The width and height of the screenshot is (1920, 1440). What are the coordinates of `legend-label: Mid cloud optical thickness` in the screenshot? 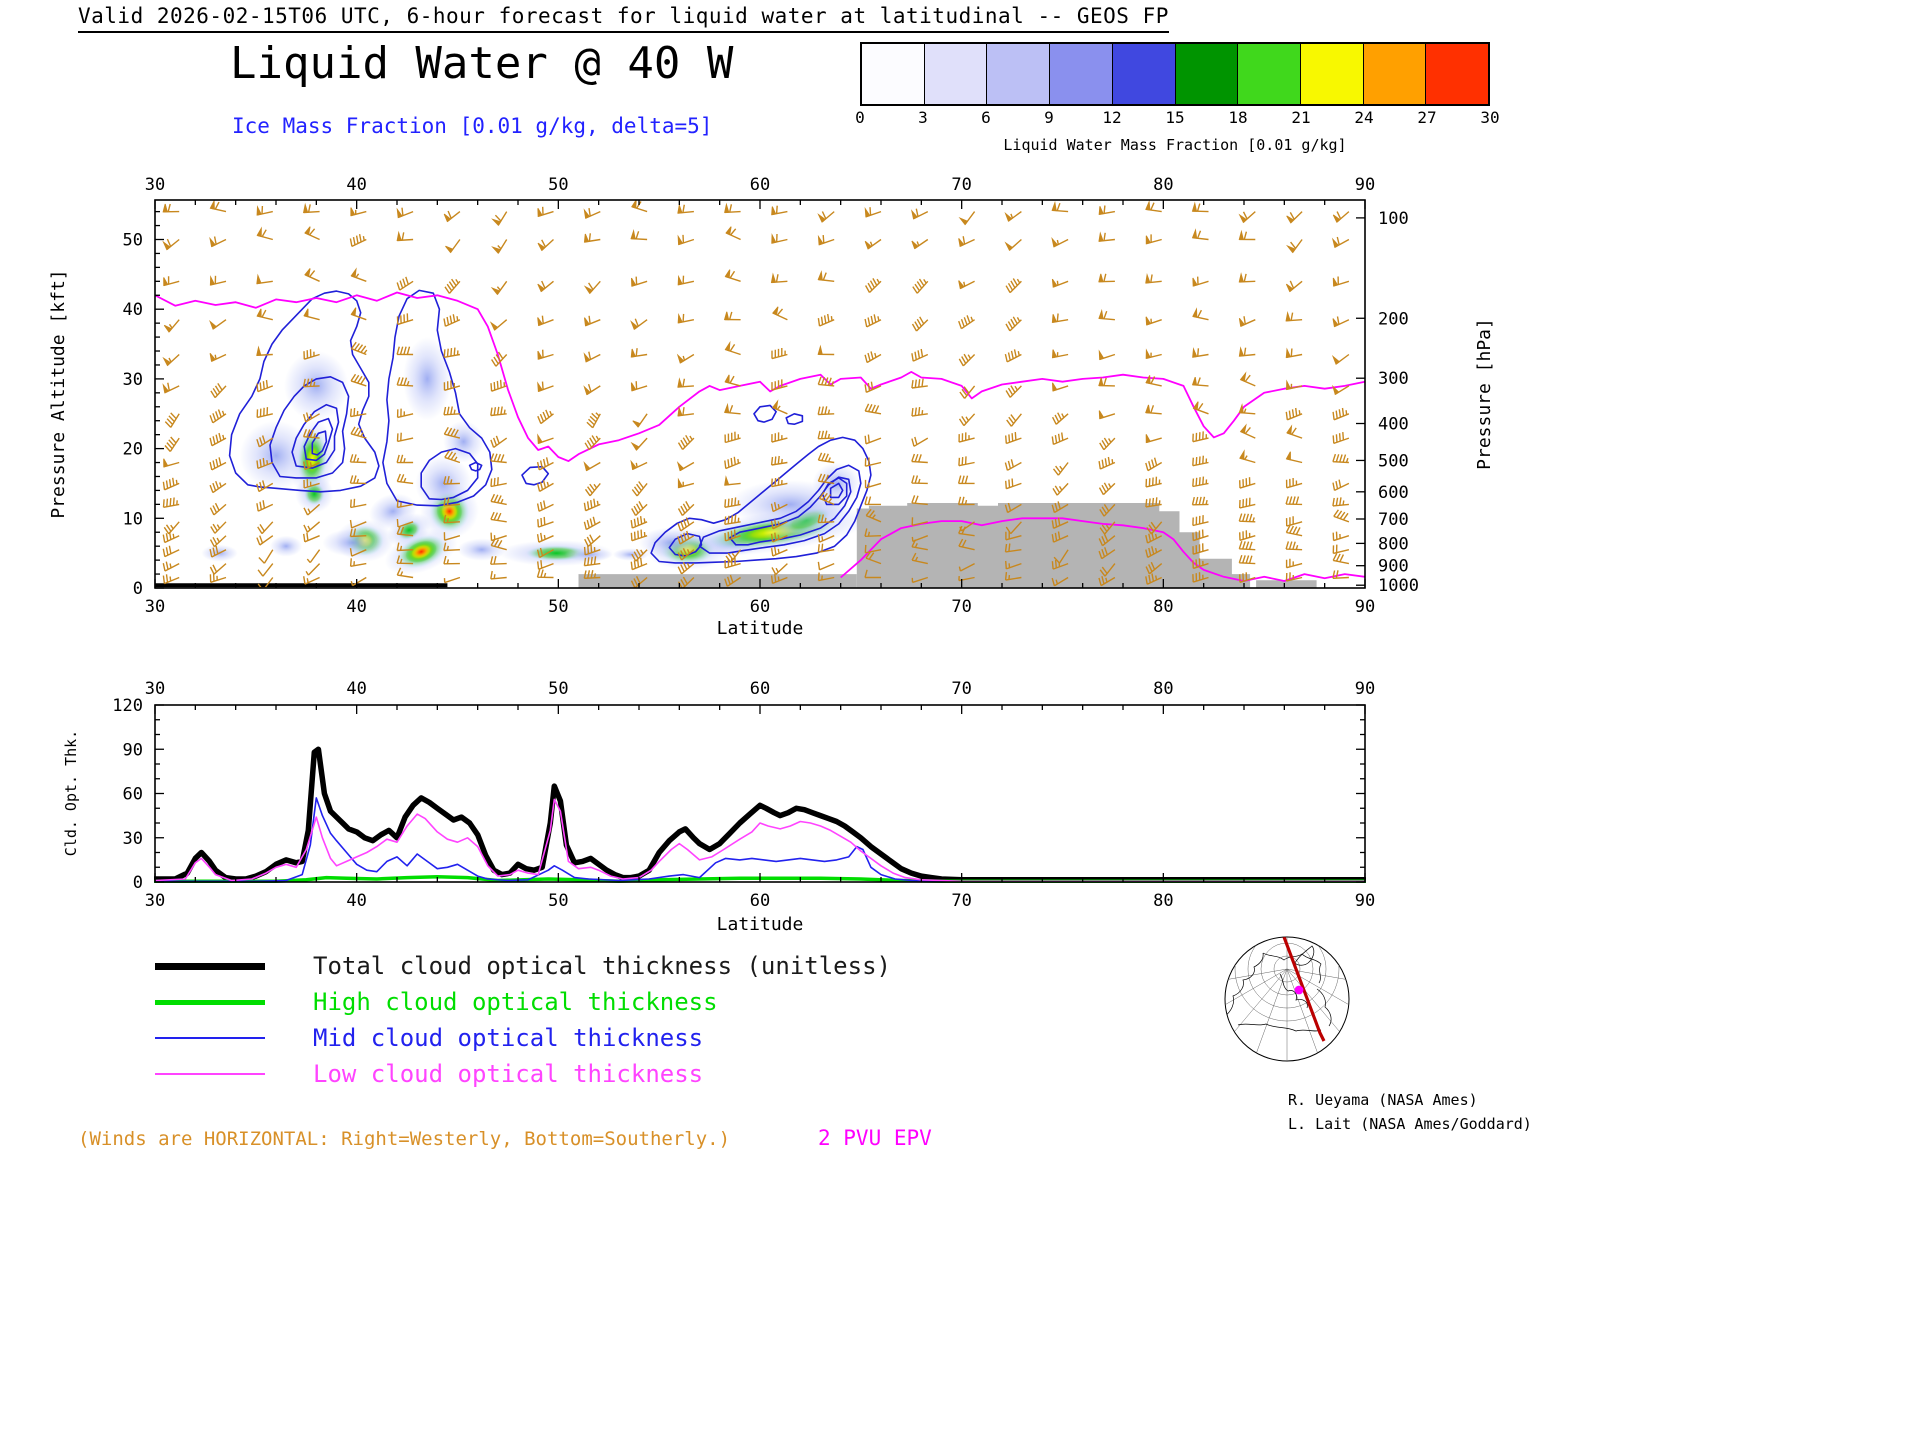 It's located at (508, 1038).